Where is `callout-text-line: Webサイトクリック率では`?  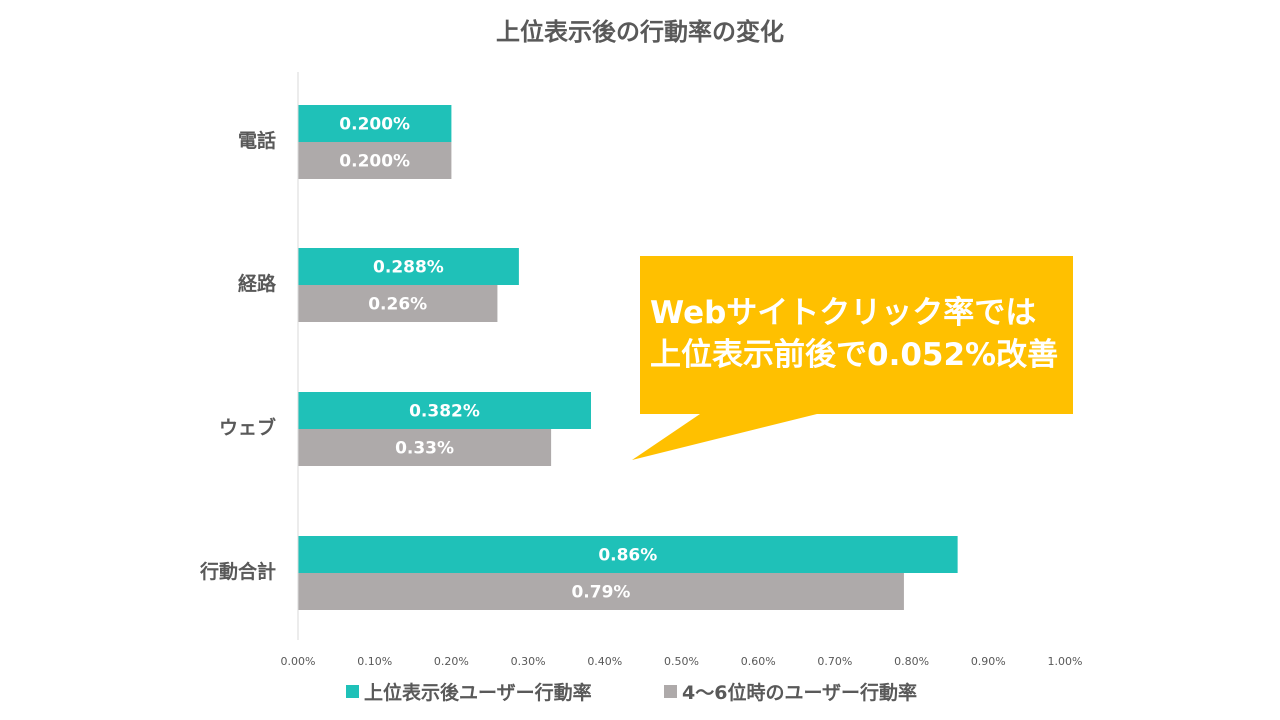
callout-text-line: Webサイトクリック率では is located at coordinates (843, 313).